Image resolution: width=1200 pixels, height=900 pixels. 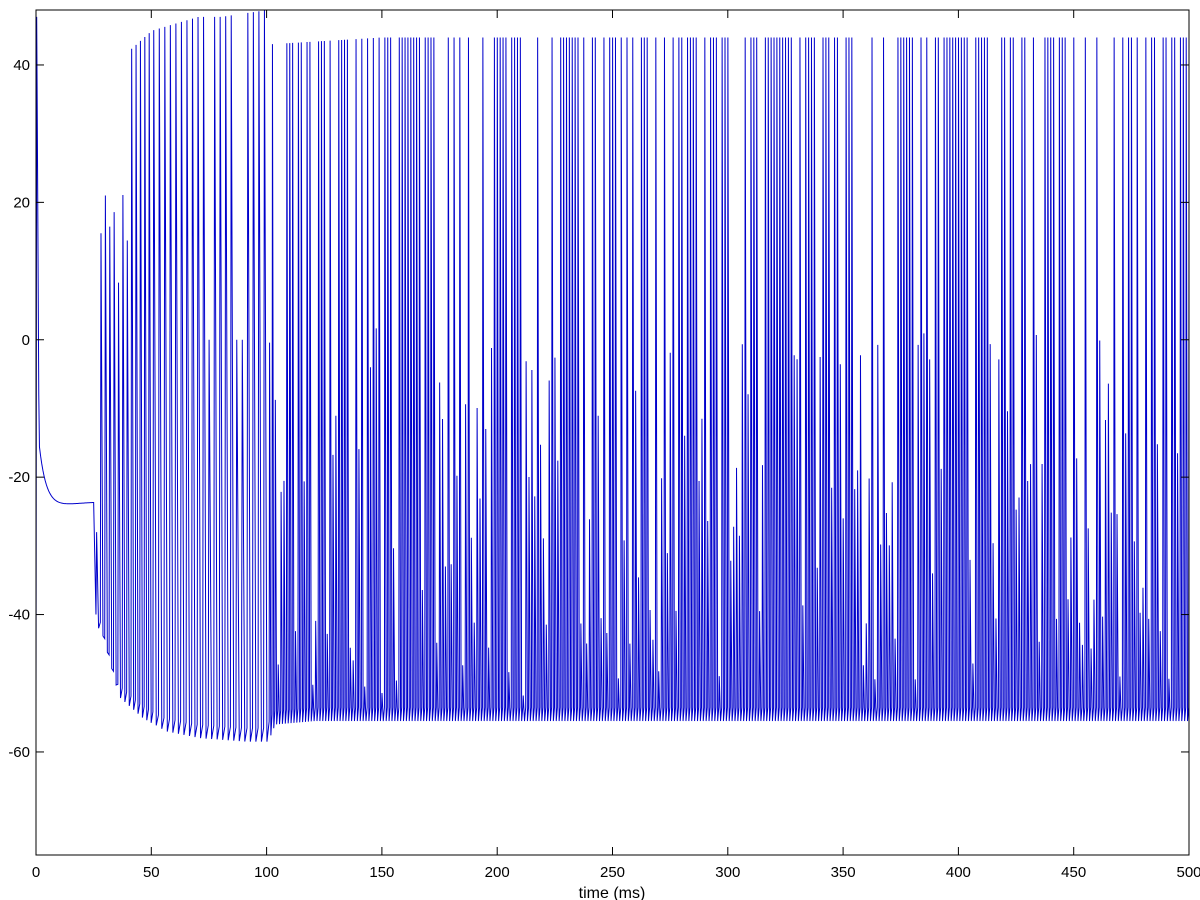 I want to click on x-tick-label: 350, so click(x=843, y=872).